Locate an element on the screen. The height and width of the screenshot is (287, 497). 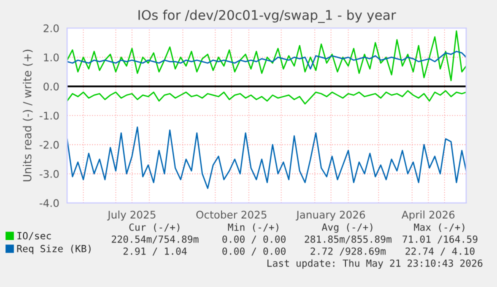
legend-label: Req Size (KB) is located at coordinates (54, 249).